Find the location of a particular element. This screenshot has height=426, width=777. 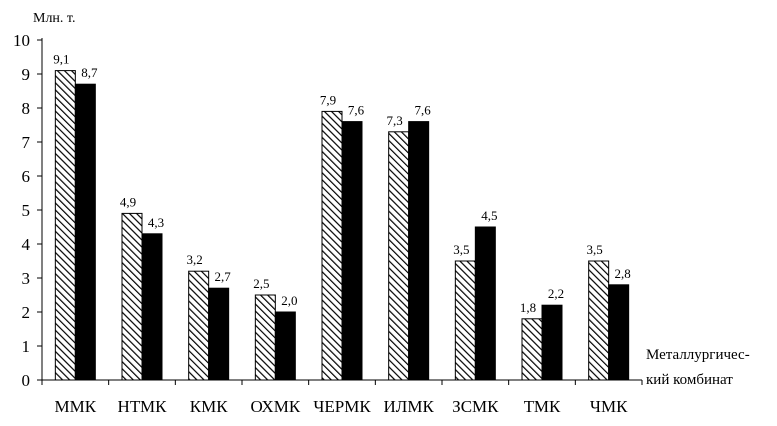

y-axis-label: Млн. т. is located at coordinates (54, 18).